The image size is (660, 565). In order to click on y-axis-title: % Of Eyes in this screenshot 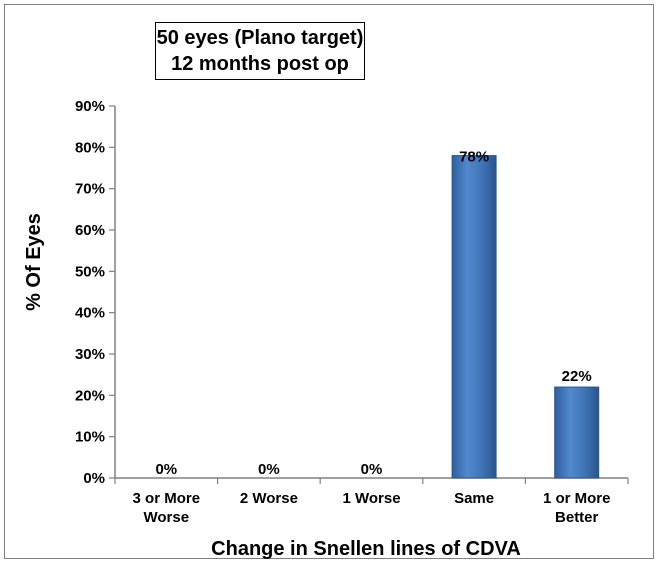, I will do `click(34, 262)`.